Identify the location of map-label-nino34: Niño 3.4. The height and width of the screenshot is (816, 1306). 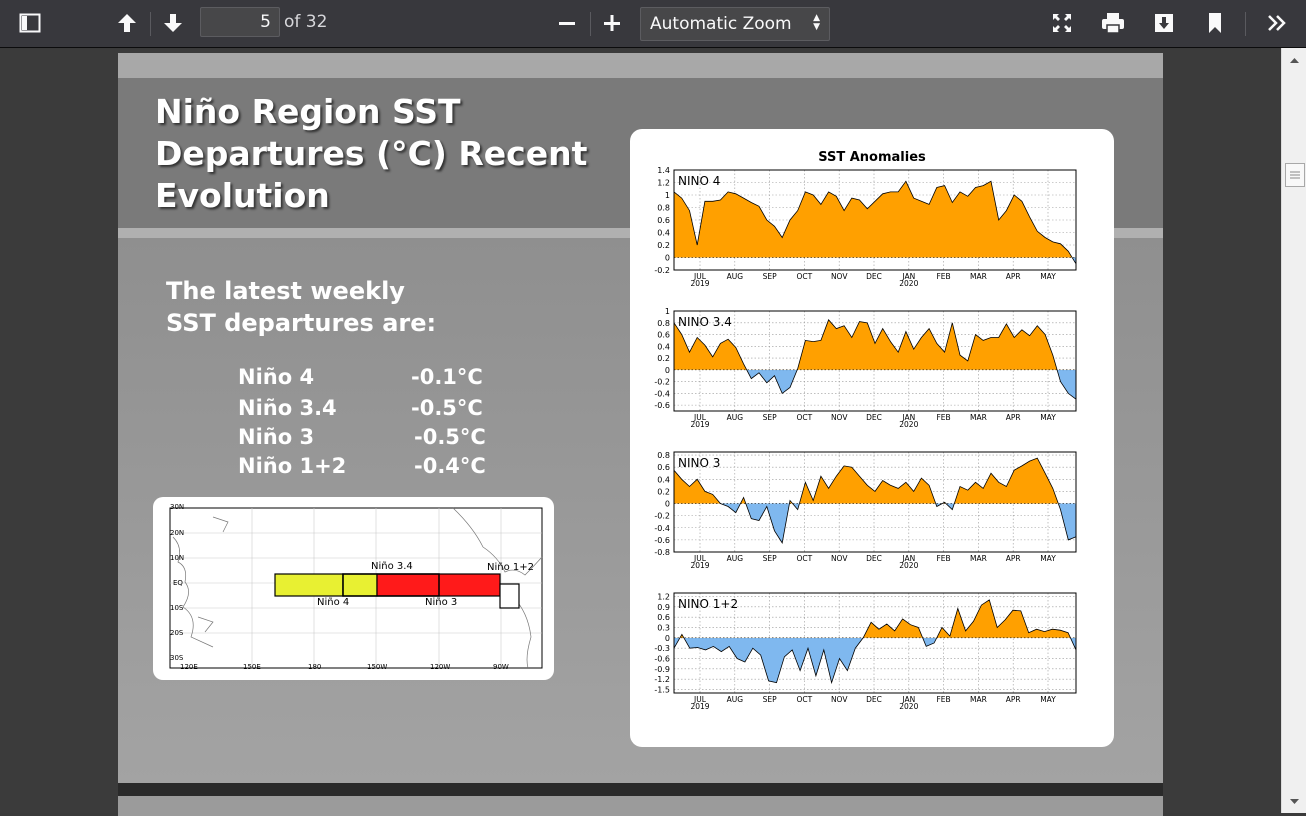
(392, 566).